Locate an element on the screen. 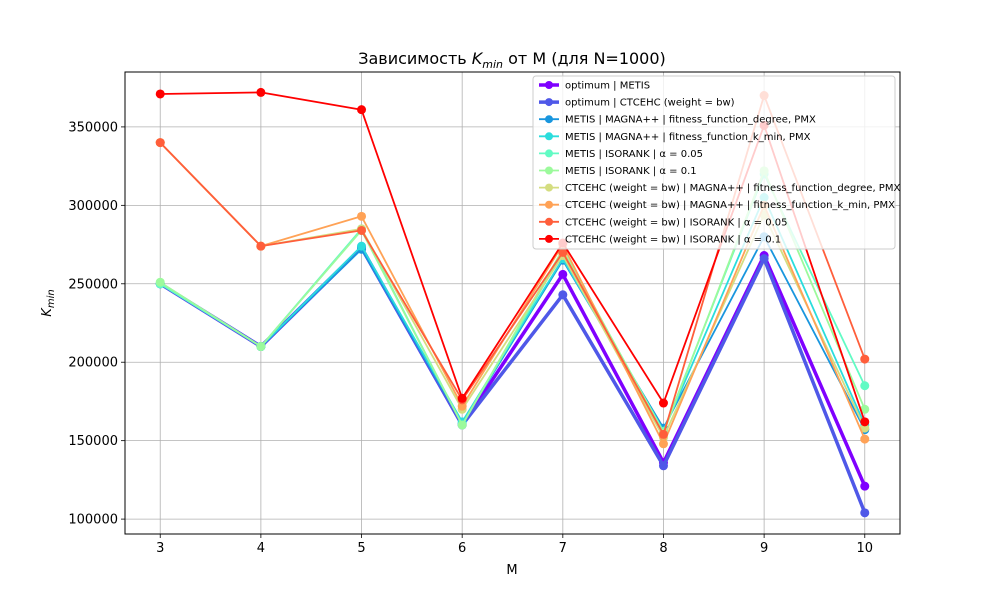 This screenshot has height=600, width=1000. x-tick-label: 10 is located at coordinates (864, 548).